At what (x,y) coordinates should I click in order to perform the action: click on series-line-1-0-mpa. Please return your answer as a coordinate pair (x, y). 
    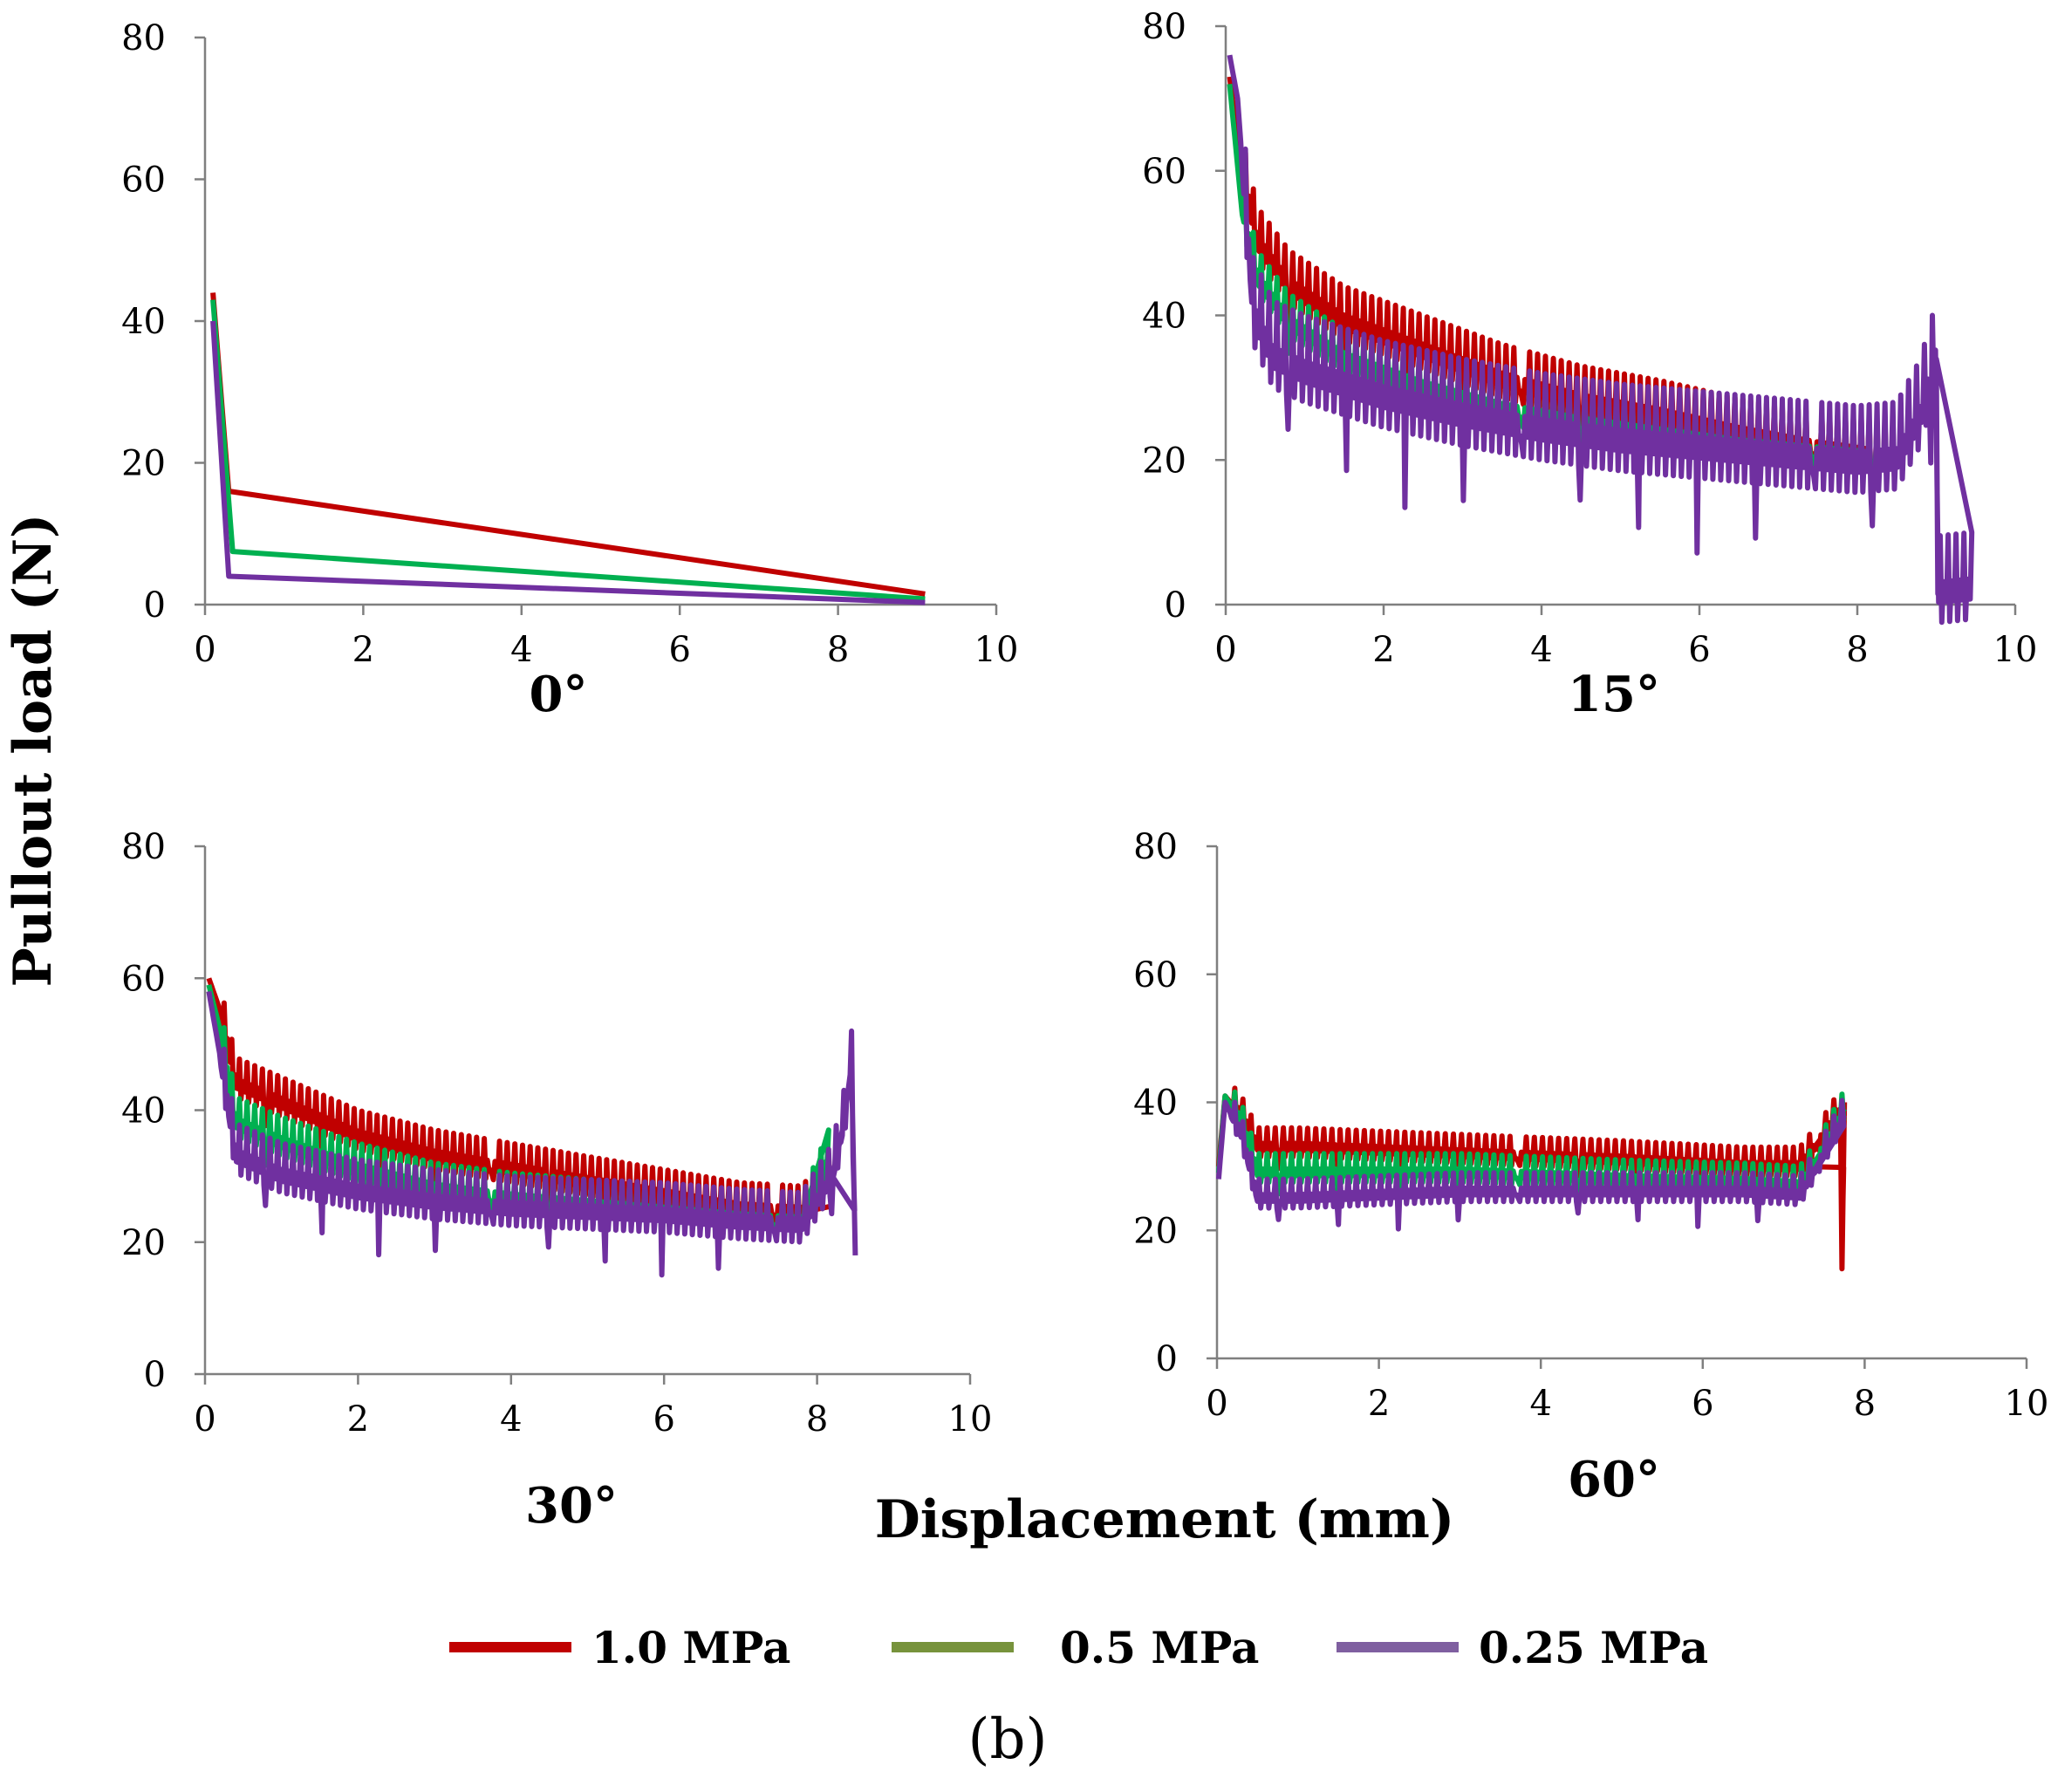
    Looking at the image, I should click on (568, 444).